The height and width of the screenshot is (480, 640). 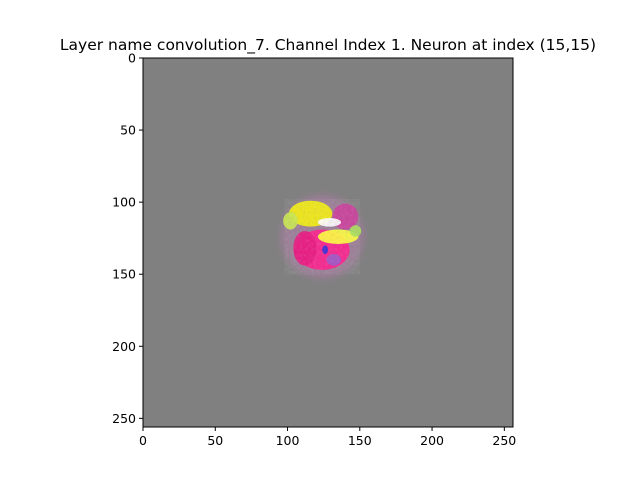 I want to click on x-tick-label: 250, so click(x=504, y=440).